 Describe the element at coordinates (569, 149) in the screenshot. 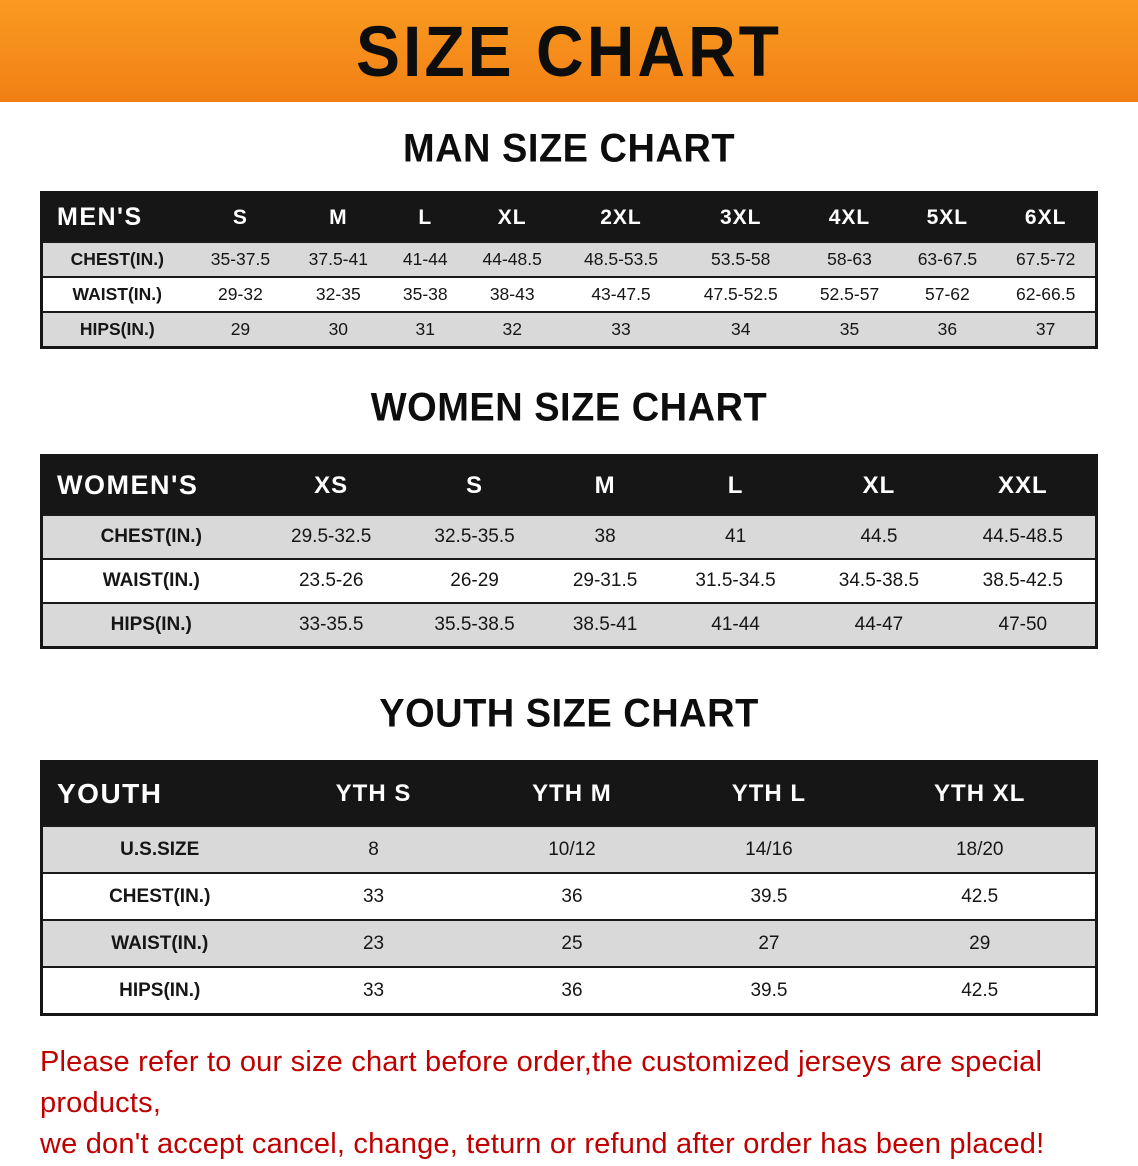

I see `men-section-heading: MAN SIZE CHART` at that location.